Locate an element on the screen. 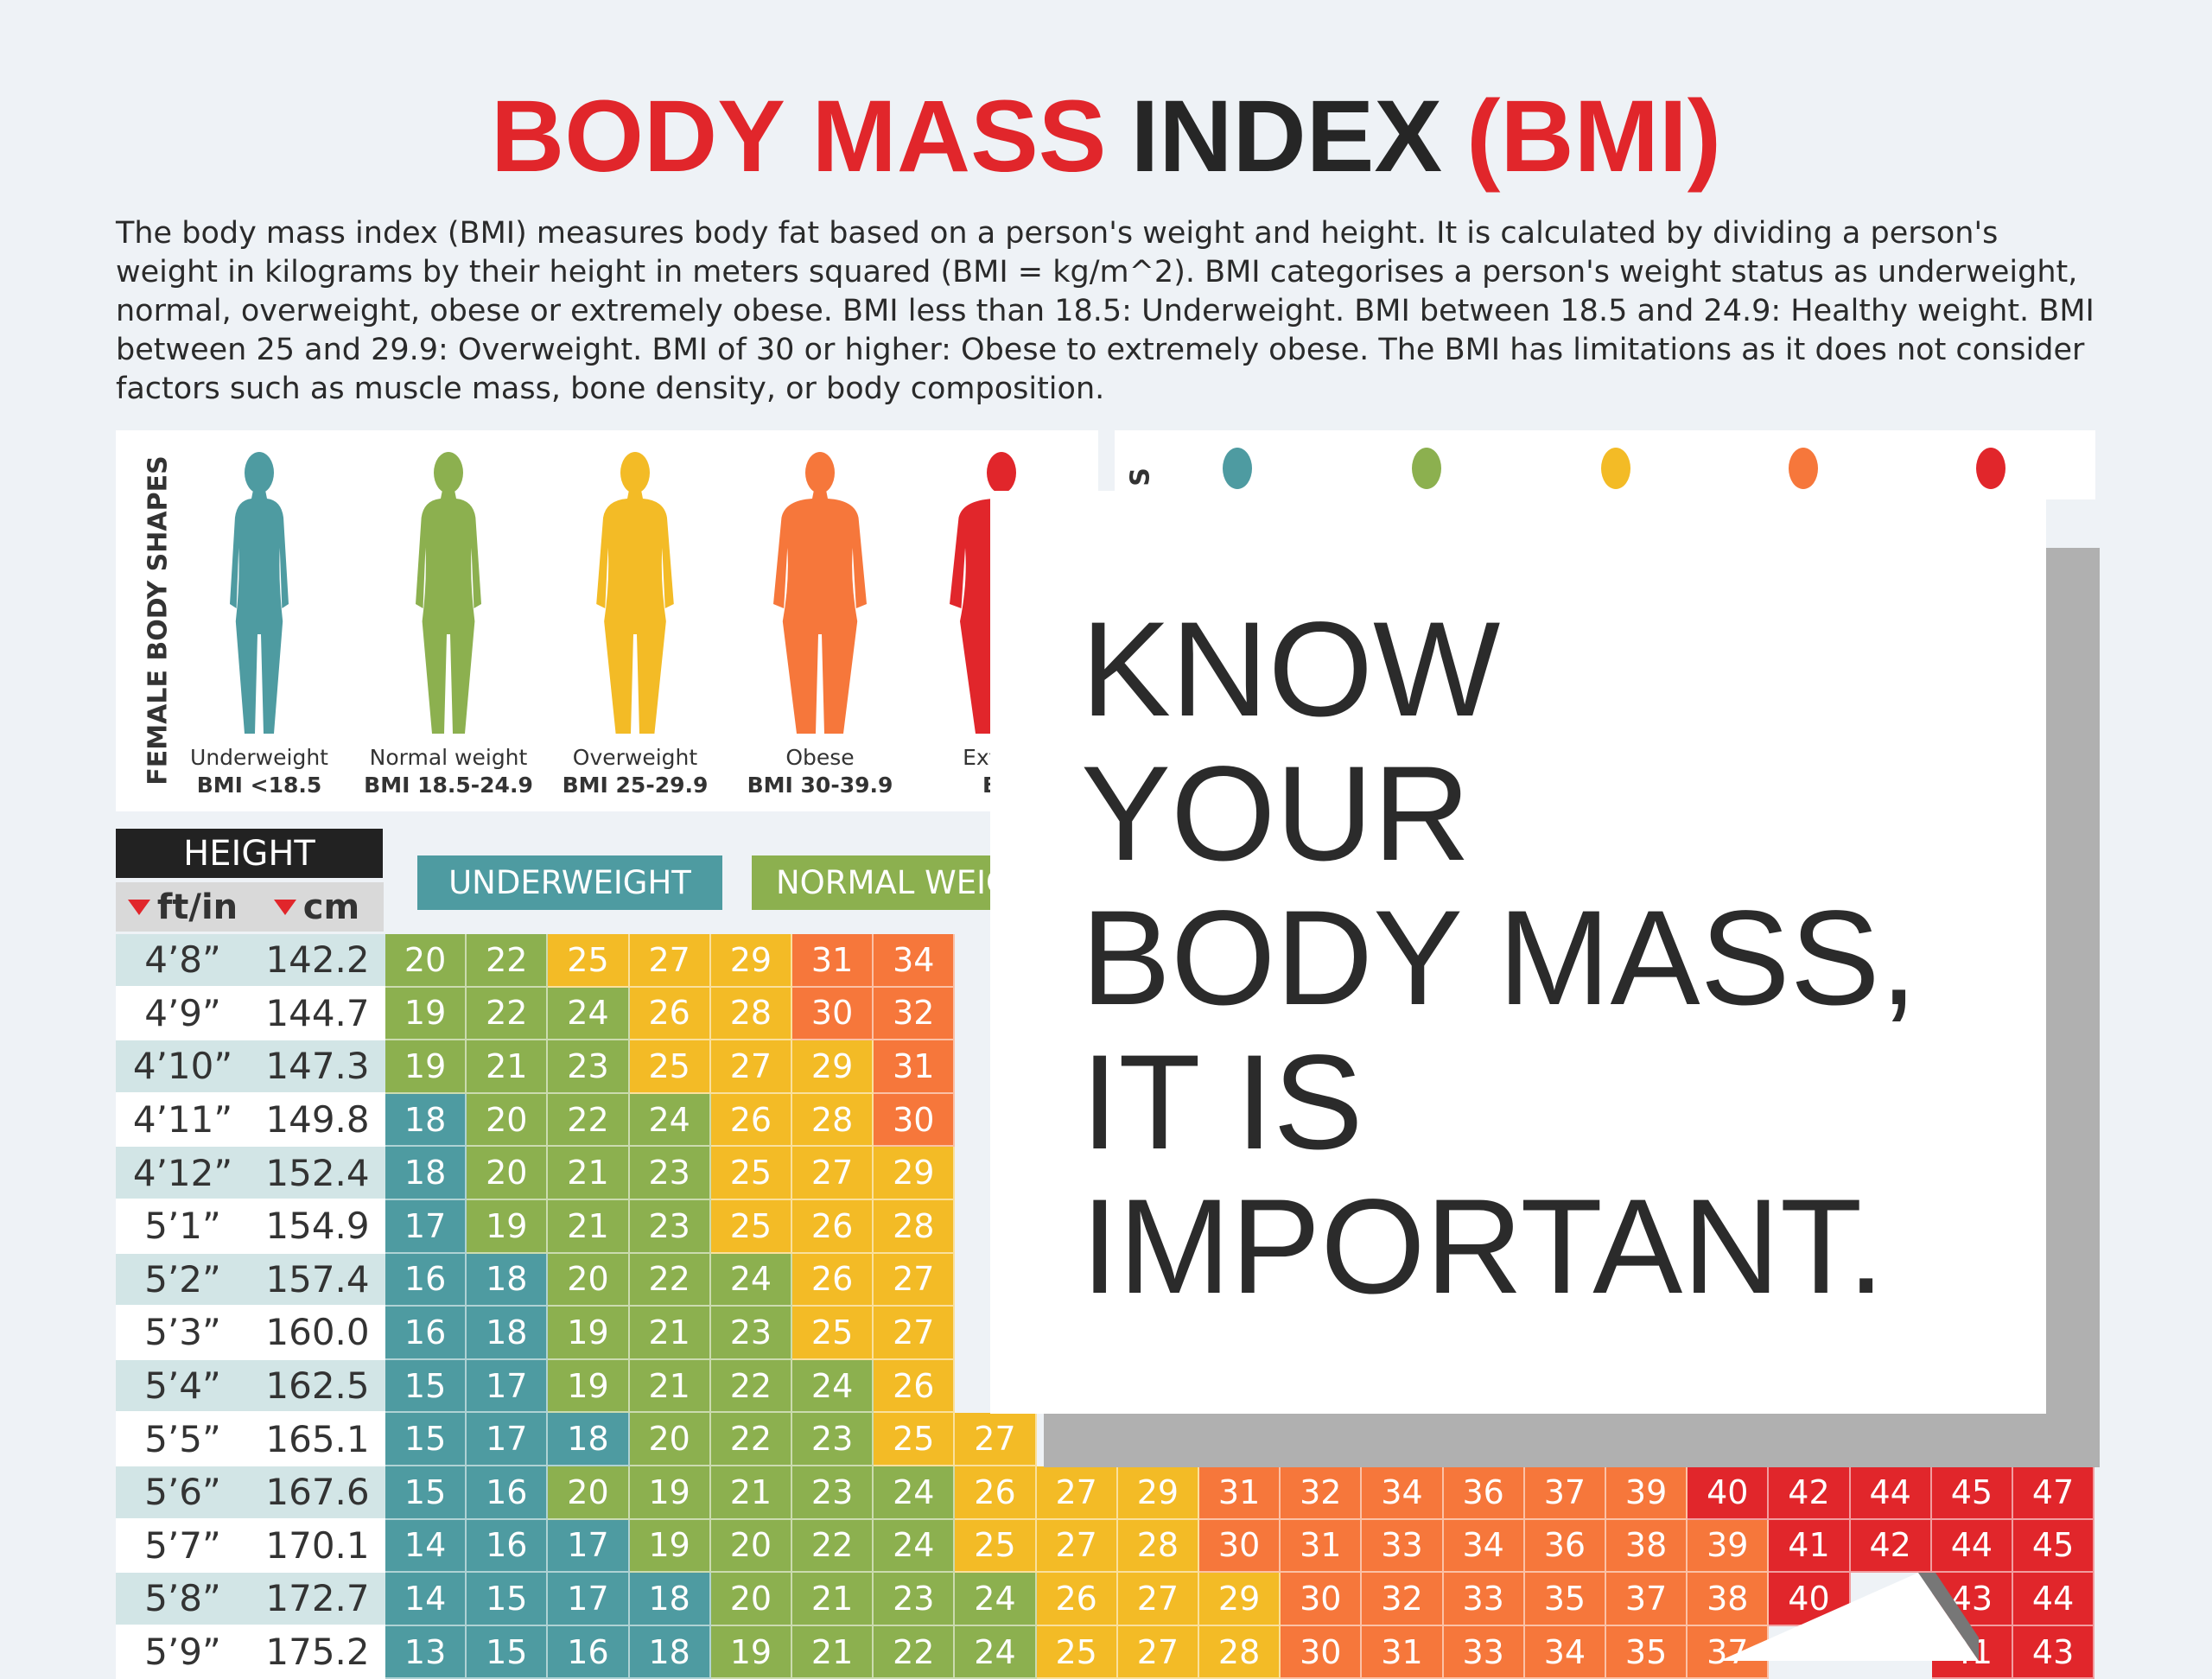  figure is located at coordinates (820, 593).